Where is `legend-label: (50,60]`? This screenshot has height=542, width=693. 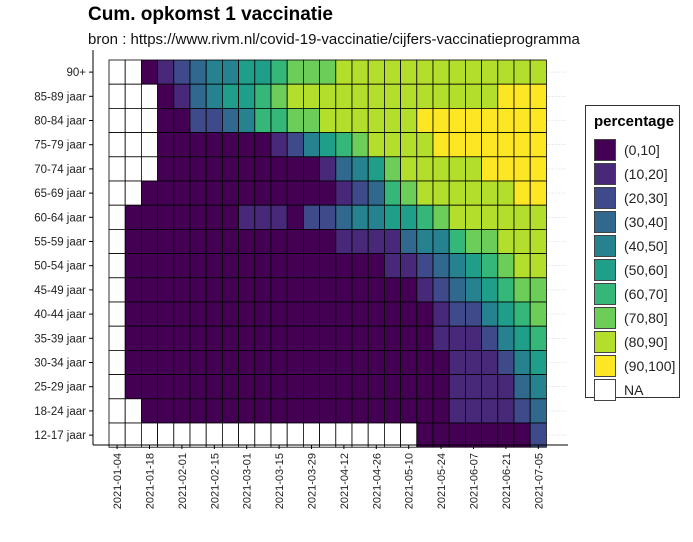
legend-label: (50,60] is located at coordinates (646, 270).